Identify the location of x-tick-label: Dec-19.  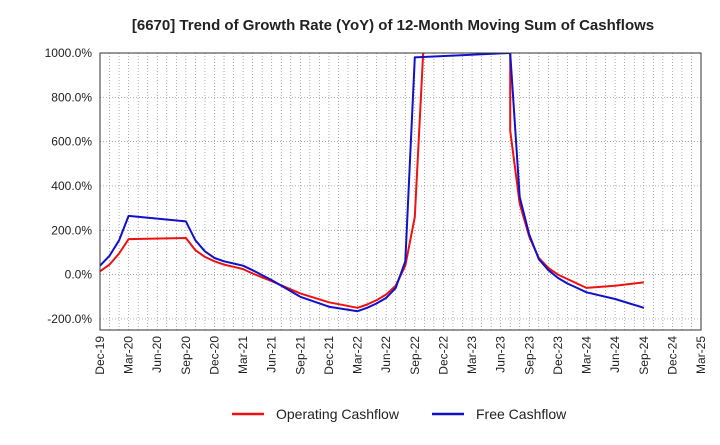
(100, 355).